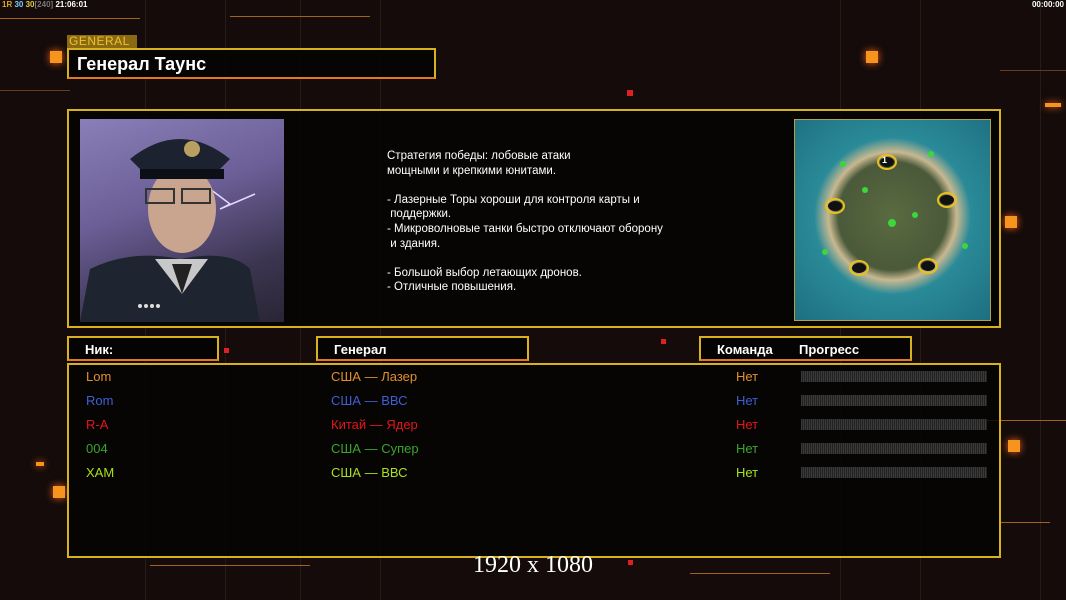  I want to click on status-bar: 1R 30 30[240] 21:06:01, so click(44, 4).